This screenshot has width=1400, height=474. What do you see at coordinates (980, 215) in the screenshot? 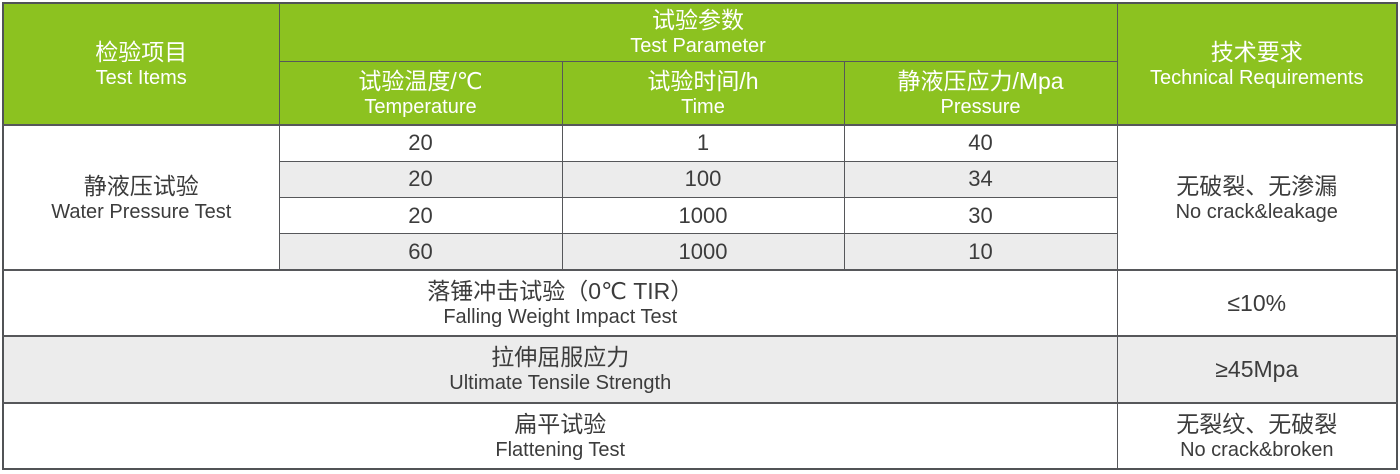
I see `cell-pressure-3: 30` at bounding box center [980, 215].